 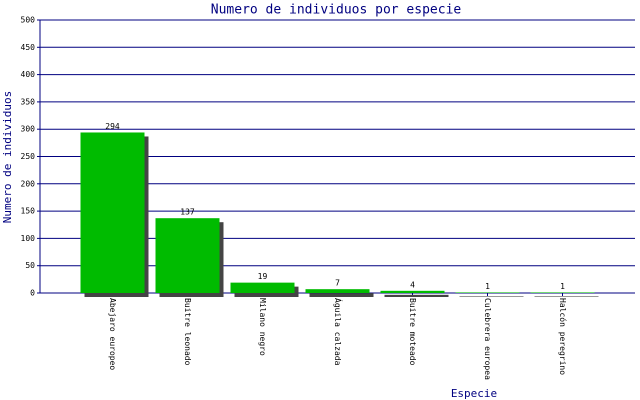 I want to click on y-tick-label: 450, so click(x=28, y=47).